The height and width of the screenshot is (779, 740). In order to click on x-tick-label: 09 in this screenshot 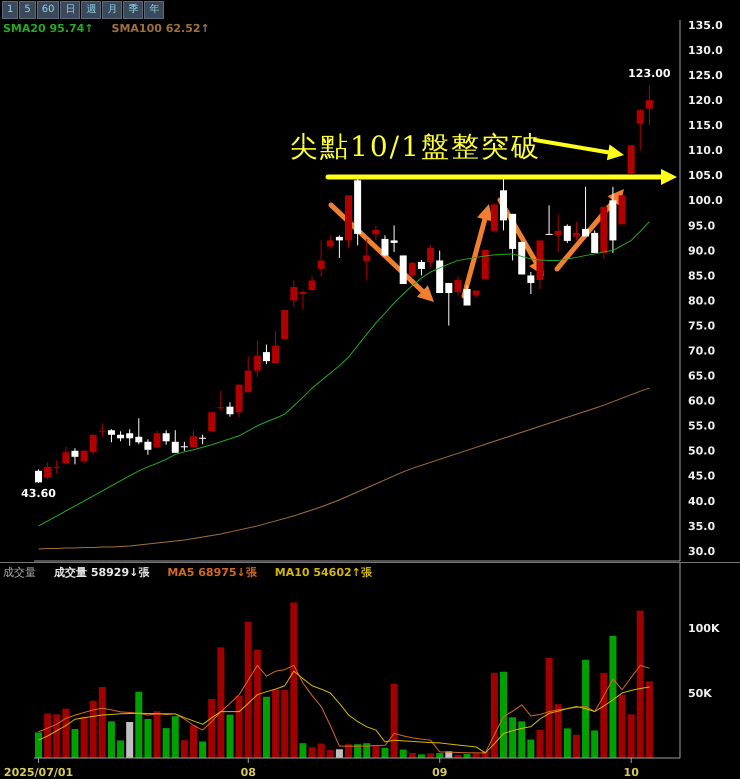, I will do `click(440, 772)`.